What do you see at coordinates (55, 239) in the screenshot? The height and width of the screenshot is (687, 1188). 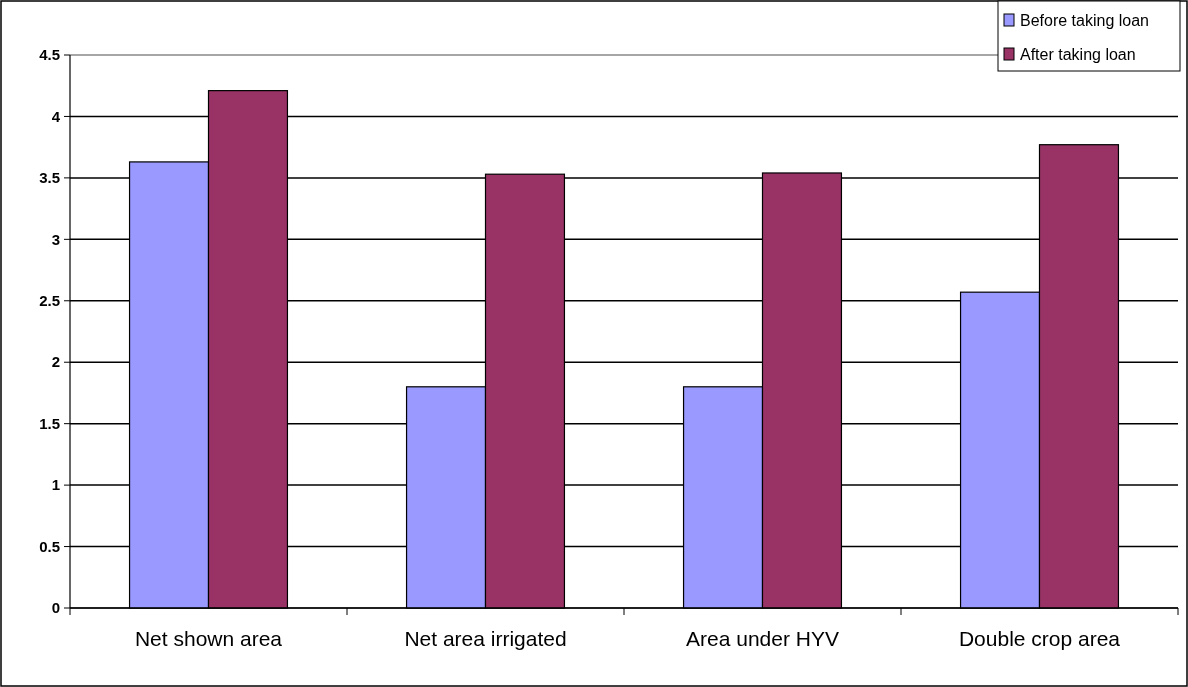 I see `y-tick-label: 3` at bounding box center [55, 239].